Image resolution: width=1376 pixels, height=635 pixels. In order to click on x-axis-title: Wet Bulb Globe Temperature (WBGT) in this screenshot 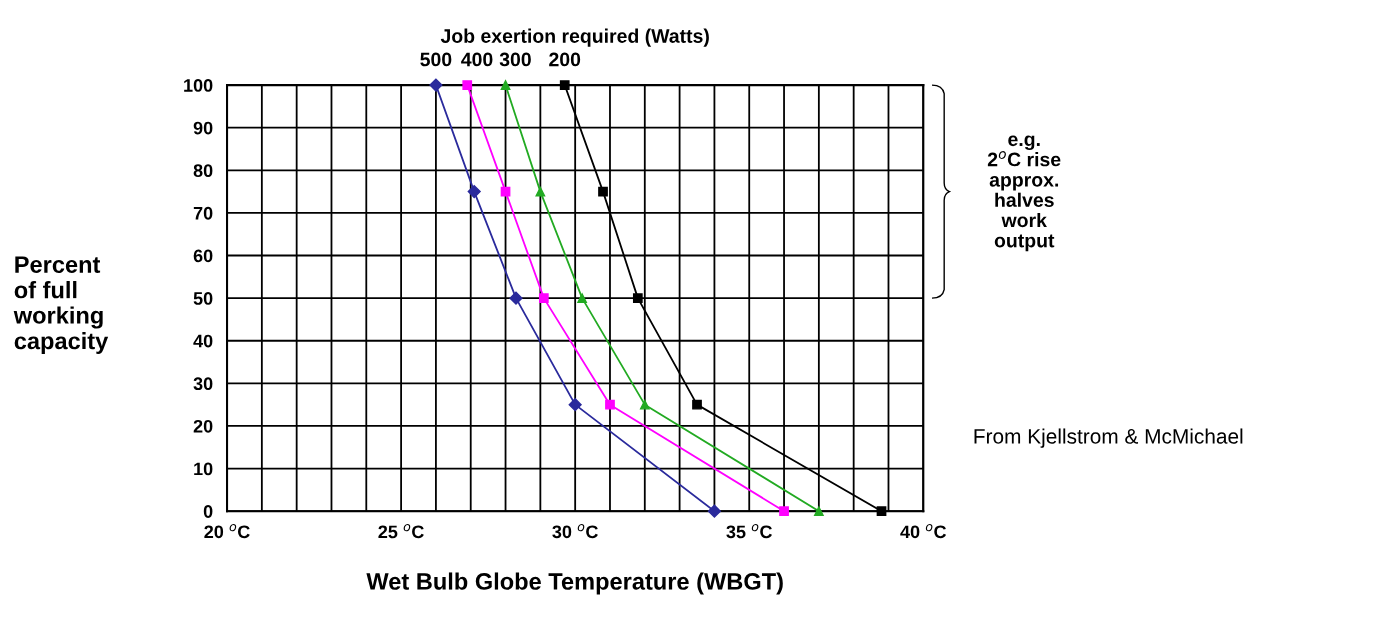, I will do `click(574, 583)`.